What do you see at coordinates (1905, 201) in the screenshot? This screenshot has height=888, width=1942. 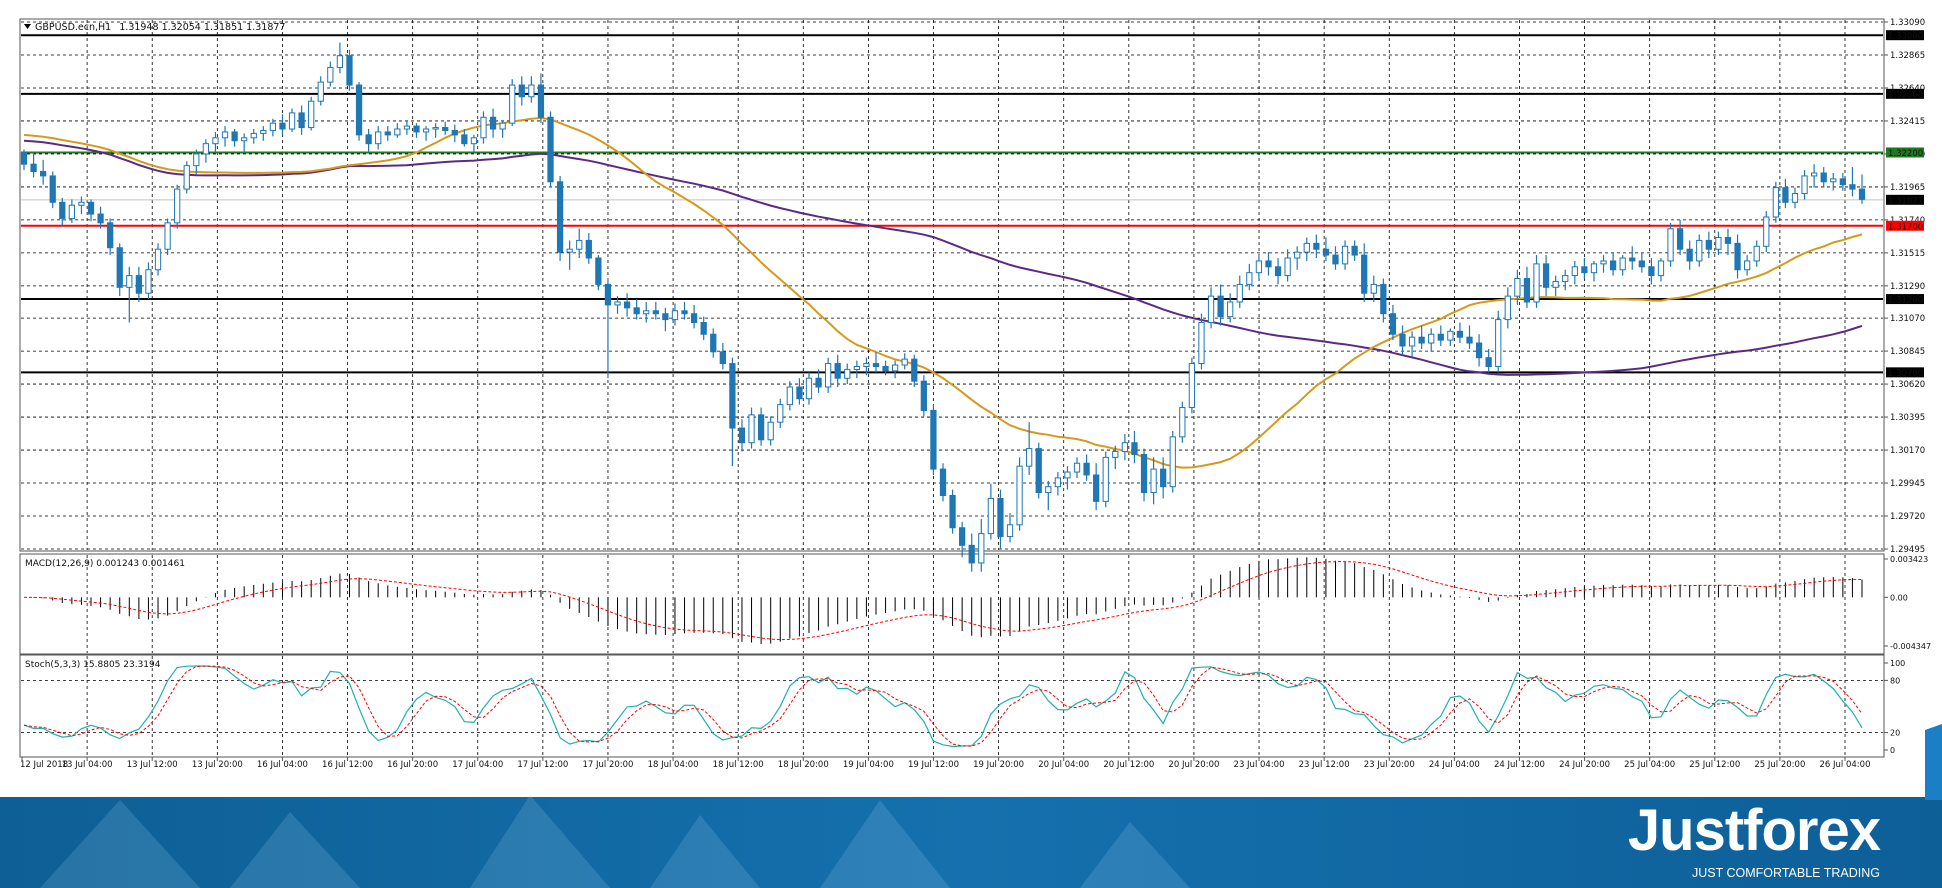 I see `current-price-label: 1.31877` at bounding box center [1905, 201].